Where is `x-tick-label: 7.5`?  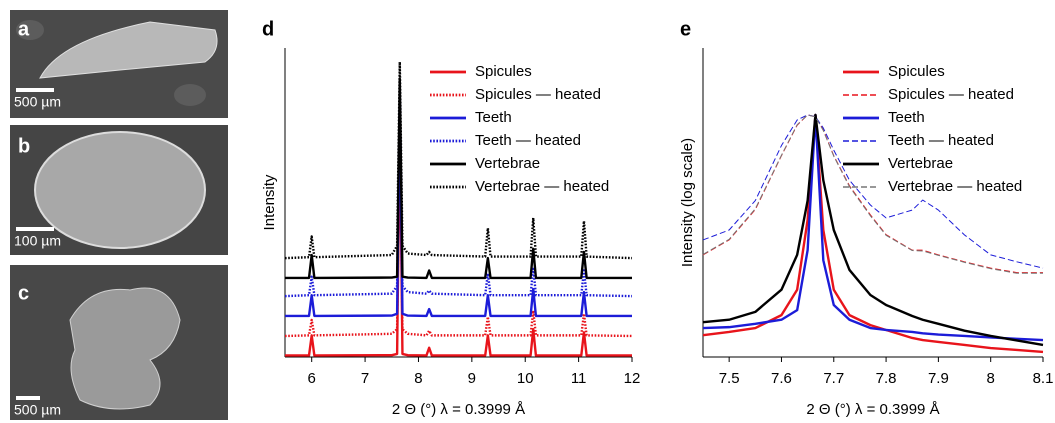
x-tick-label: 7.5 is located at coordinates (729, 378).